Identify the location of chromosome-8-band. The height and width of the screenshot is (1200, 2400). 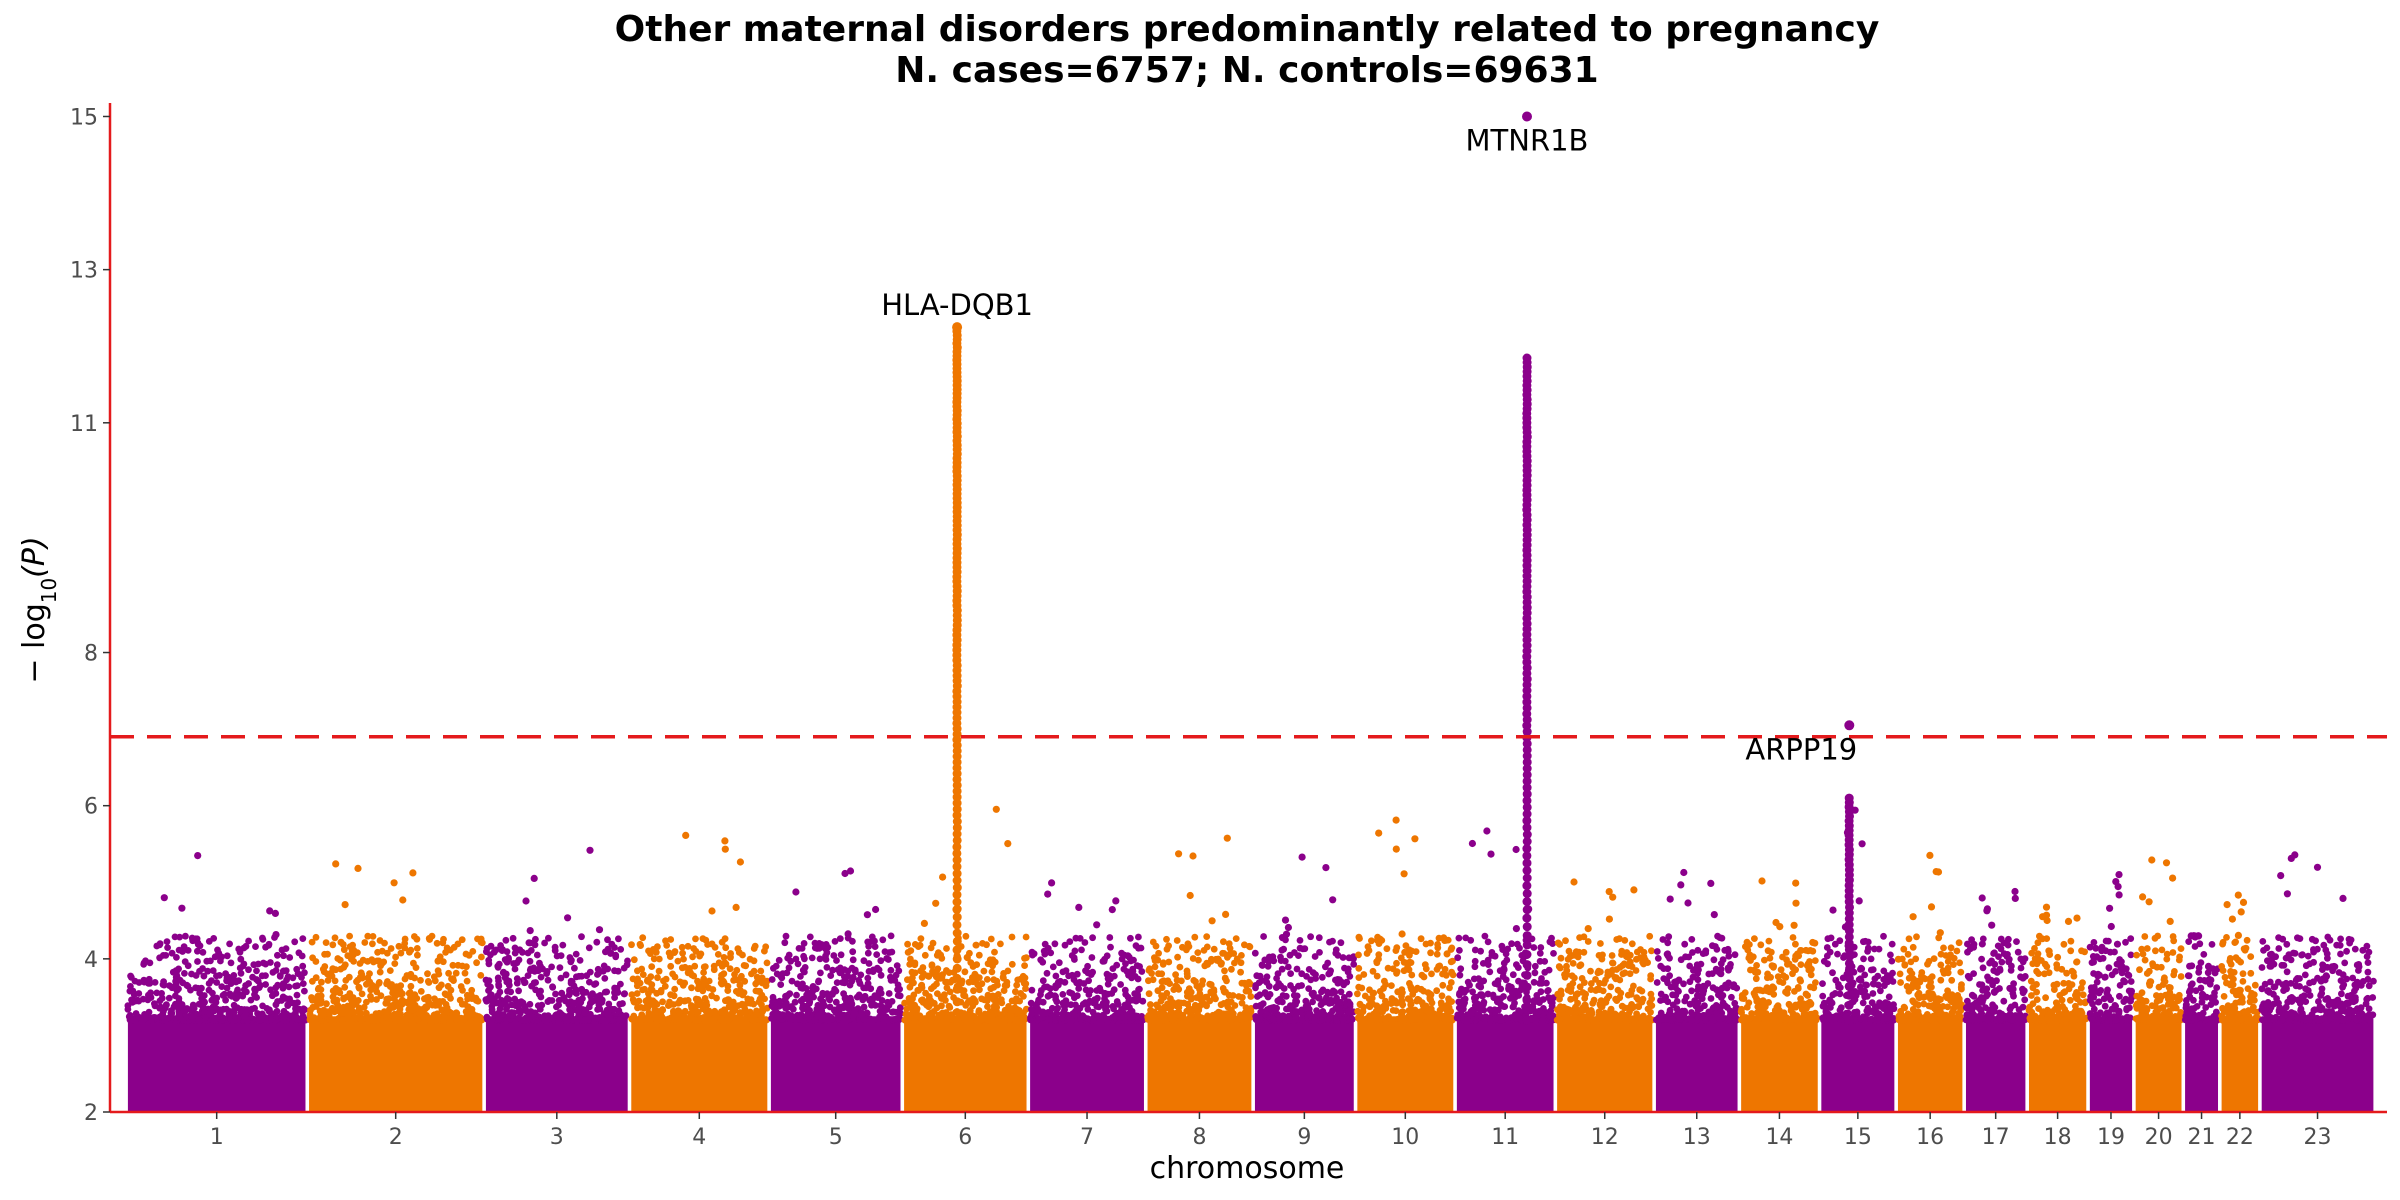
(1199, 1064).